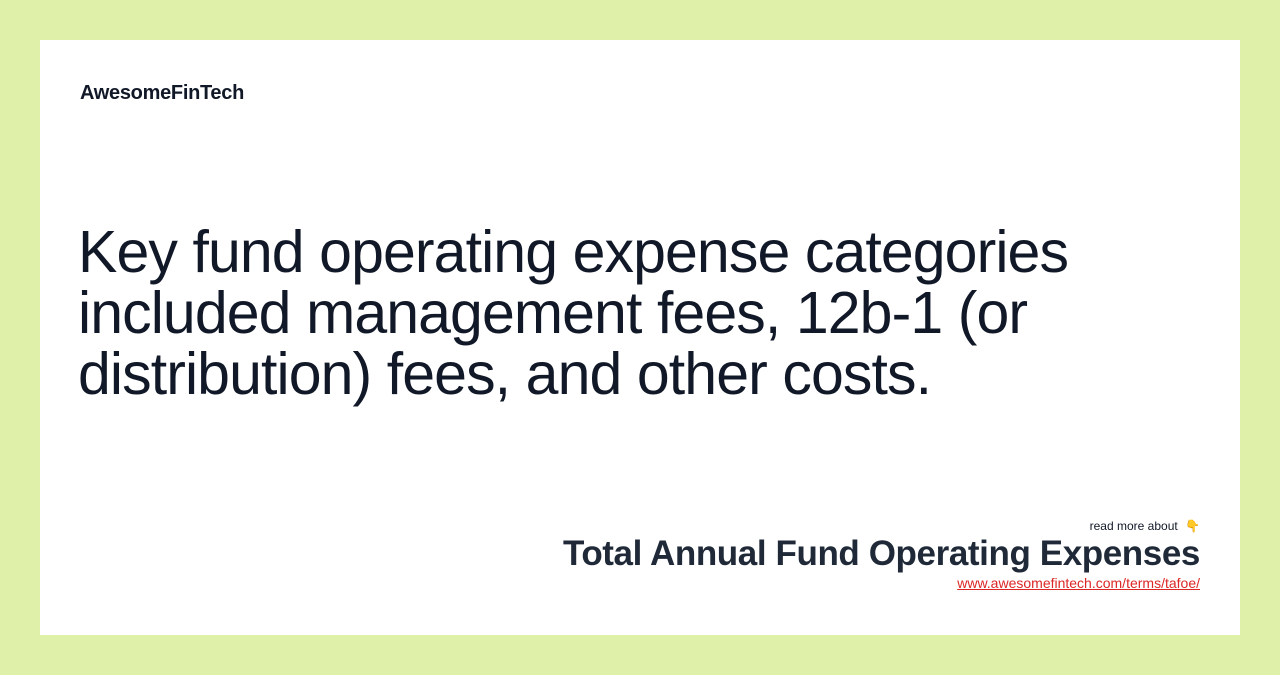 The image size is (1280, 675). I want to click on brand-logo: AwesomeFinTech, so click(162, 93).